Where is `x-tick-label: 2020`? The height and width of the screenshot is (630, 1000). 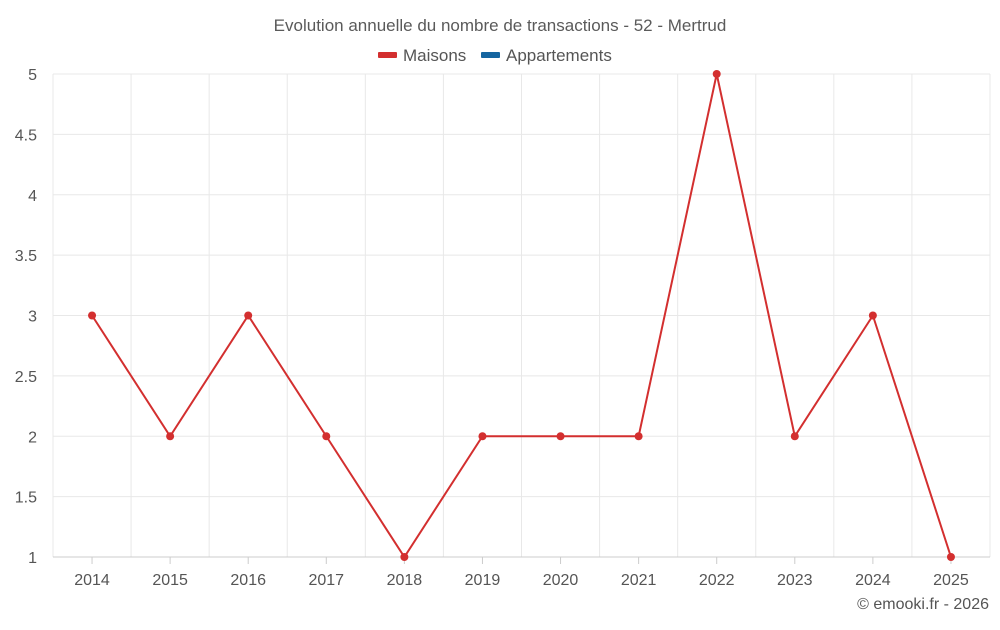
x-tick-label: 2020 is located at coordinates (561, 580).